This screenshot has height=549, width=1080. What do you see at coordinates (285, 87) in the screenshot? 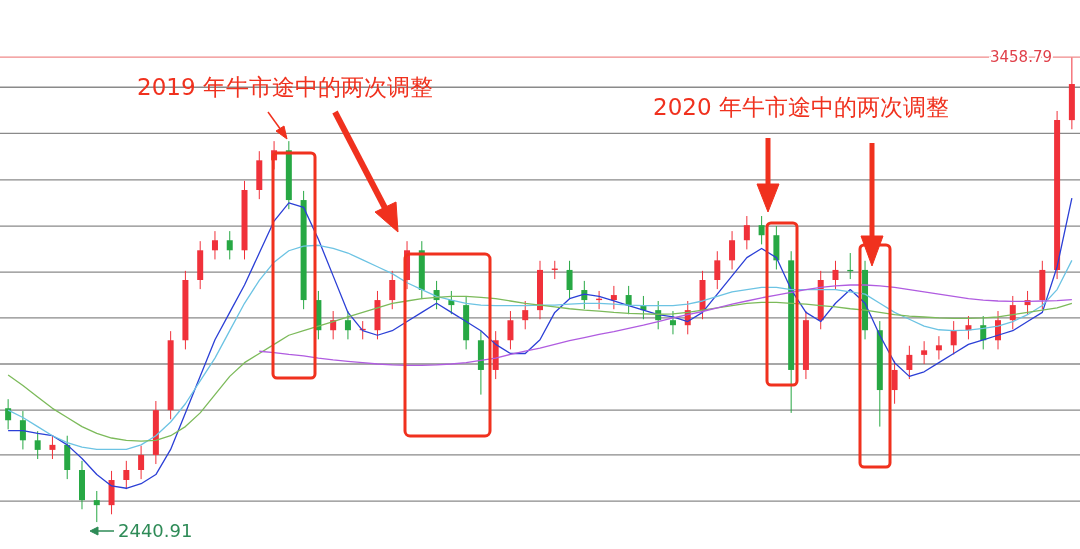
I see `annotation: 2019 年牛市途中的两次调整` at bounding box center [285, 87].